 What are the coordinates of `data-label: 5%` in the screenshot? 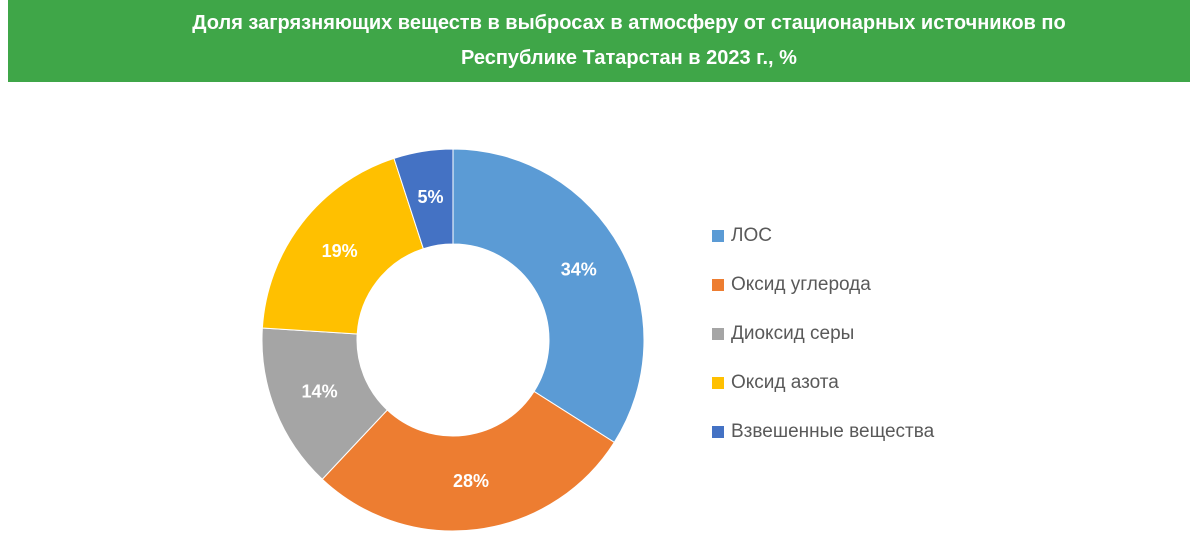 It's located at (431, 197).